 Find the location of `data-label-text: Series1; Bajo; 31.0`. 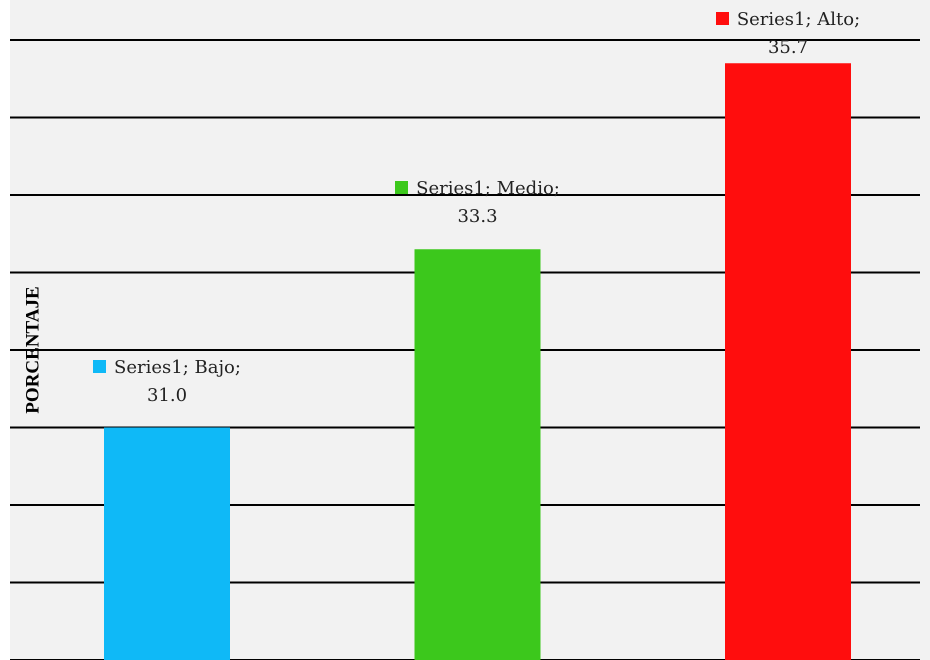

data-label-text: Series1; Bajo; 31.0 is located at coordinates (177, 381).